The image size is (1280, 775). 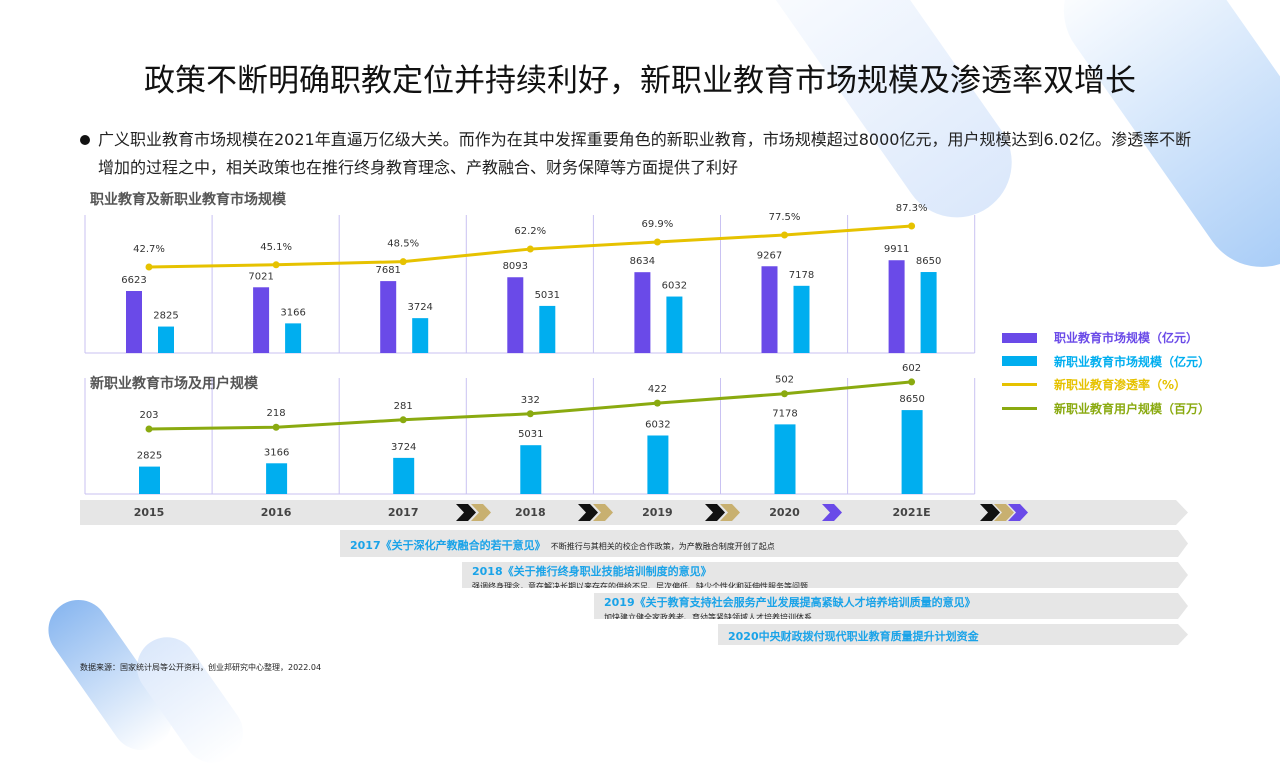 What do you see at coordinates (276, 512) in the screenshot?
I see `x-tick-label: 2016` at bounding box center [276, 512].